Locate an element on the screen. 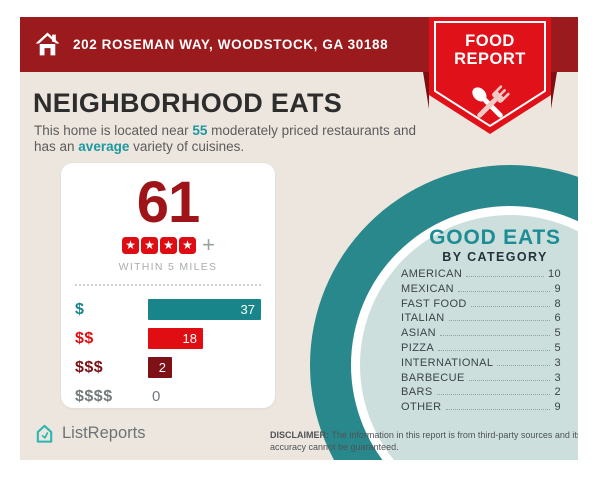 The height and width of the screenshot is (480, 600). bar-value: 18 is located at coordinates (189, 338).